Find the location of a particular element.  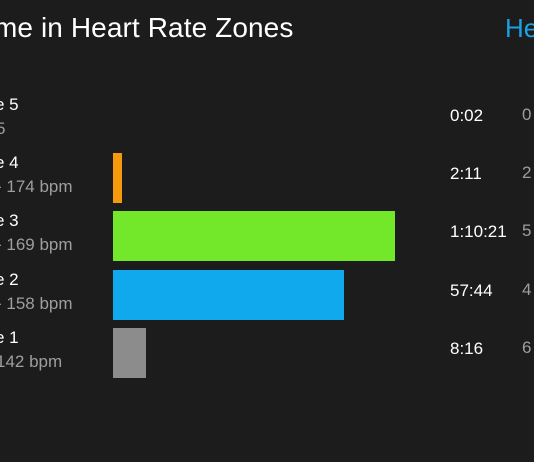

zone-time: 1:10:21 is located at coordinates (478, 231).